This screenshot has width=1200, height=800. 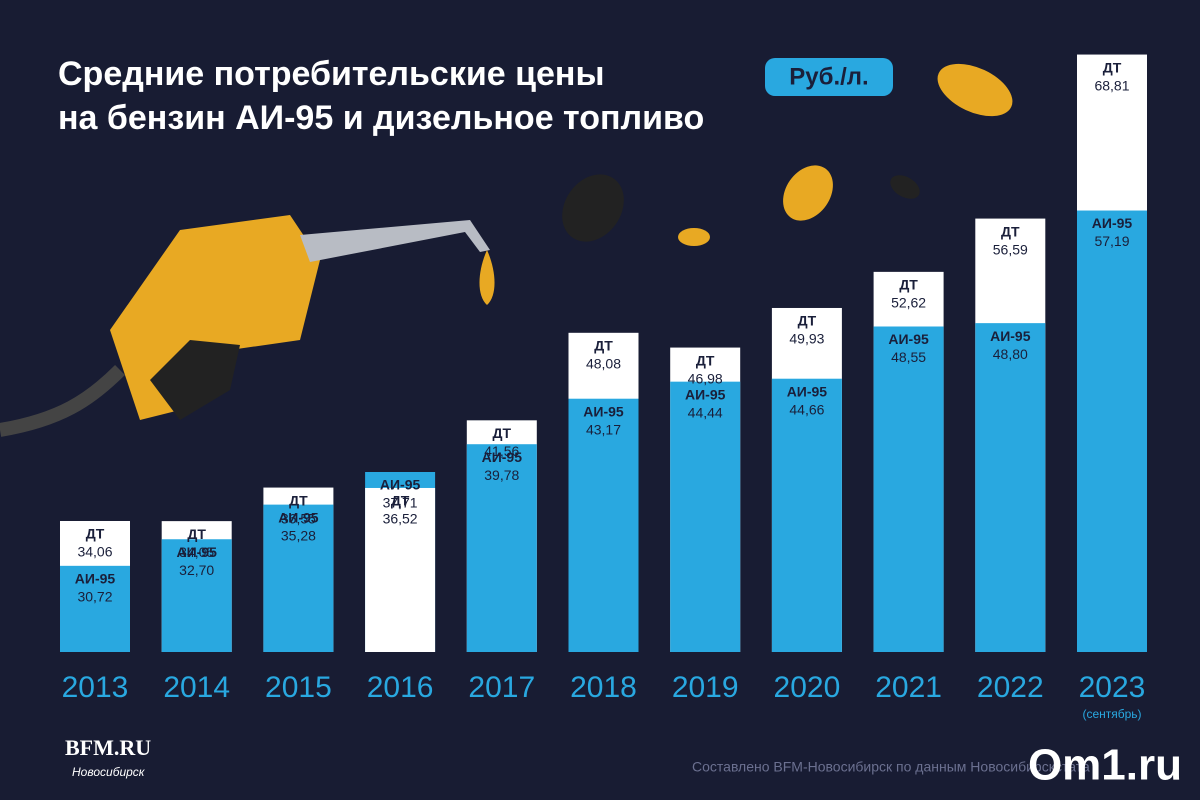 What do you see at coordinates (94, 552) in the screenshot?
I see `value-label: 34,06` at bounding box center [94, 552].